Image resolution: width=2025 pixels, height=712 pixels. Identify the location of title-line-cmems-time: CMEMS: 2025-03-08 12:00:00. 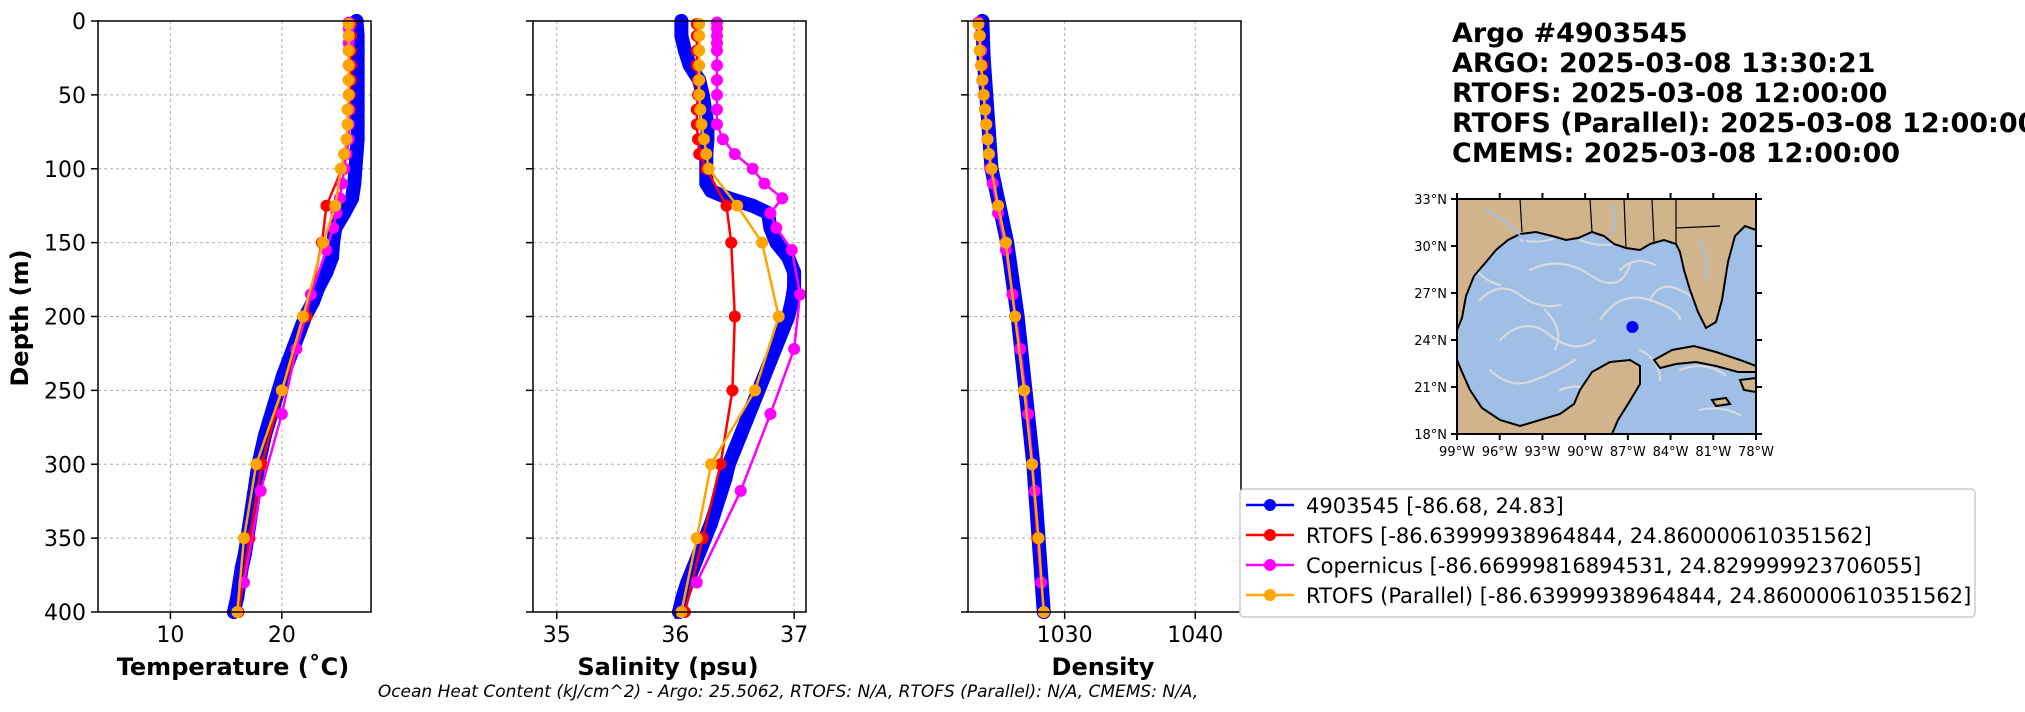
(1676, 153).